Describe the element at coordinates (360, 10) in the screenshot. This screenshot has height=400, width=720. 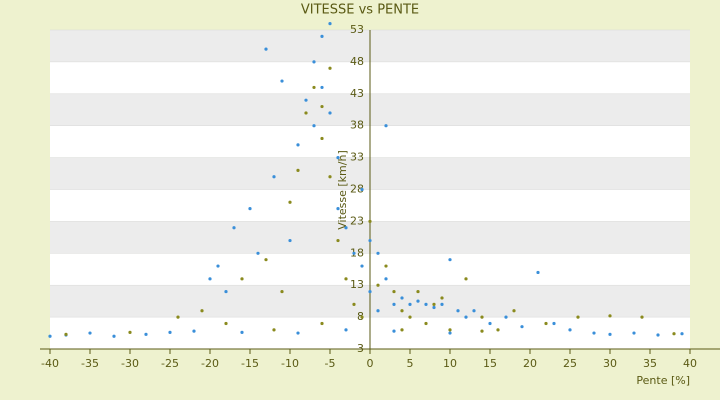
I see `chart-title: VITESSE vs PENTE` at that location.